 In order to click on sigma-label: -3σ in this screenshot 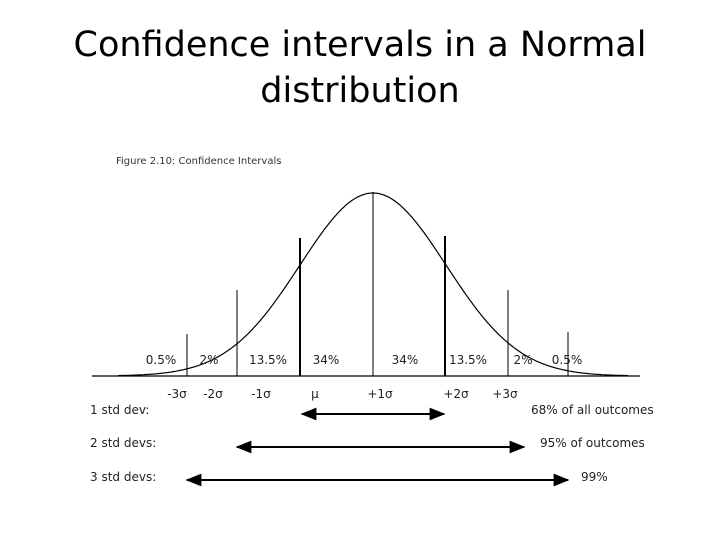, I will do `click(177, 394)`.